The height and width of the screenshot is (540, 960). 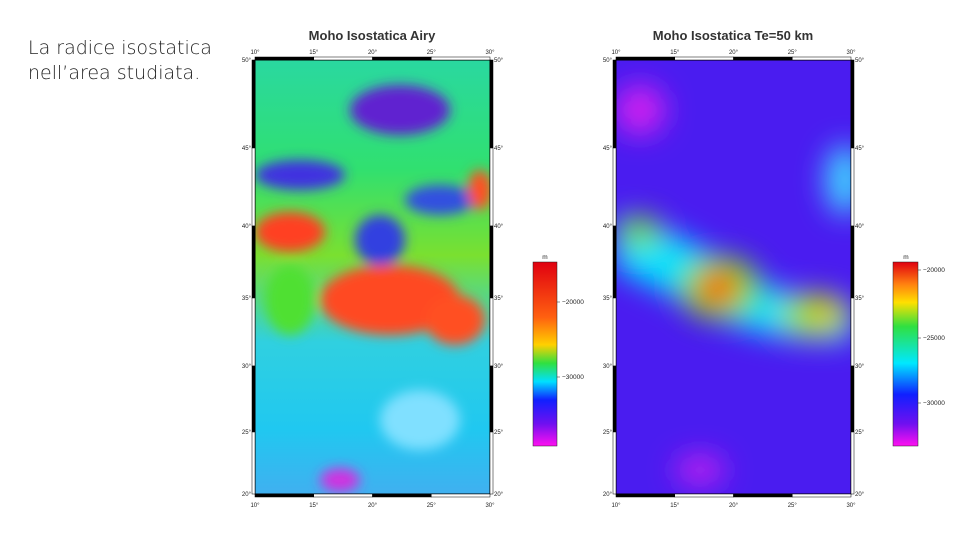 What do you see at coordinates (120, 48) in the screenshot?
I see `text-line: La radice isostatica` at bounding box center [120, 48].